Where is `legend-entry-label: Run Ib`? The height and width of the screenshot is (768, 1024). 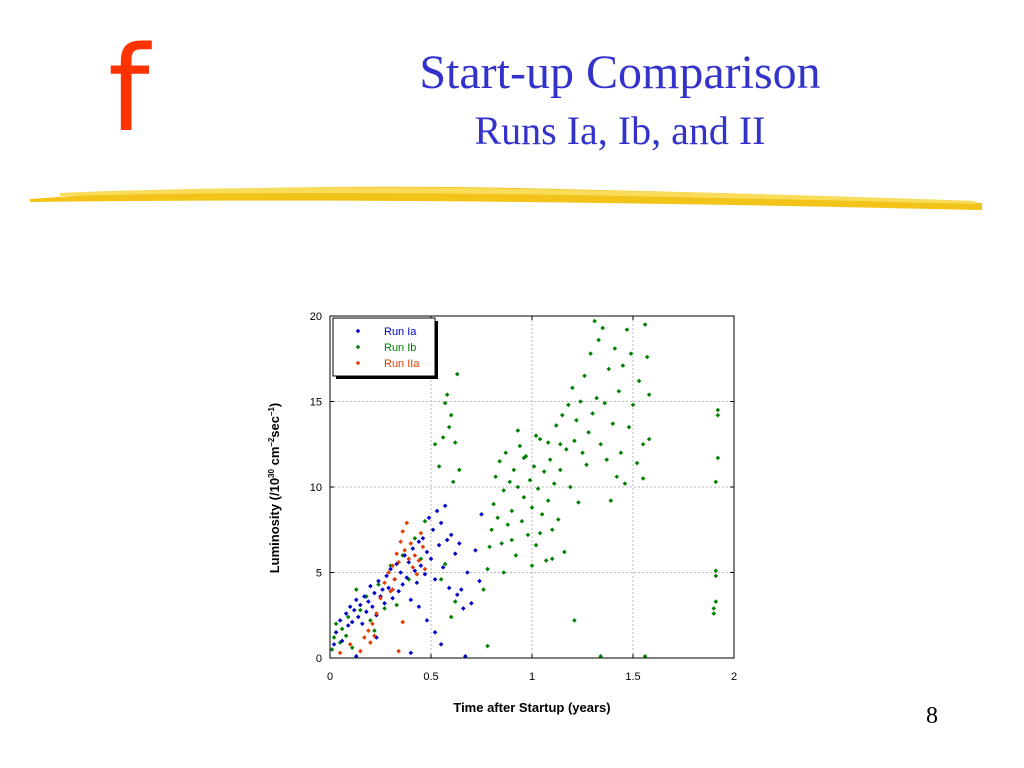 legend-entry-label: Run Ib is located at coordinates (400, 348).